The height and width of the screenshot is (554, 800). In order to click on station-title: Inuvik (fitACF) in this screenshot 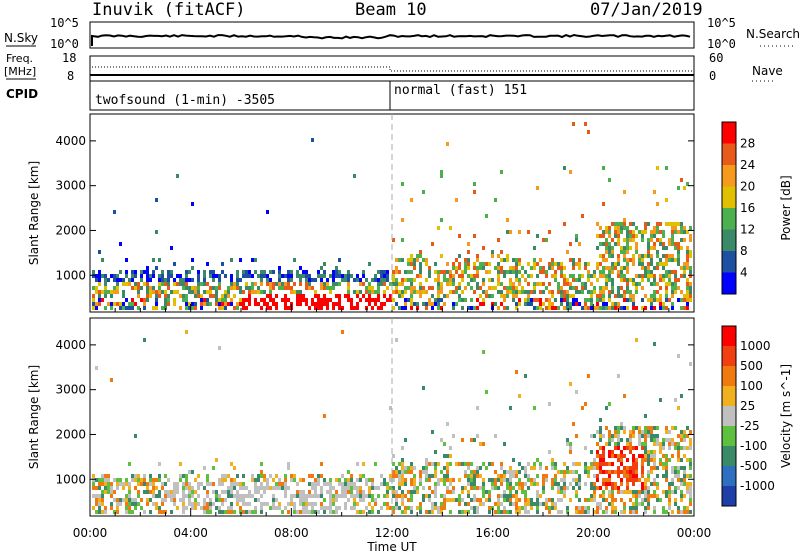, I will do `click(169, 10)`.